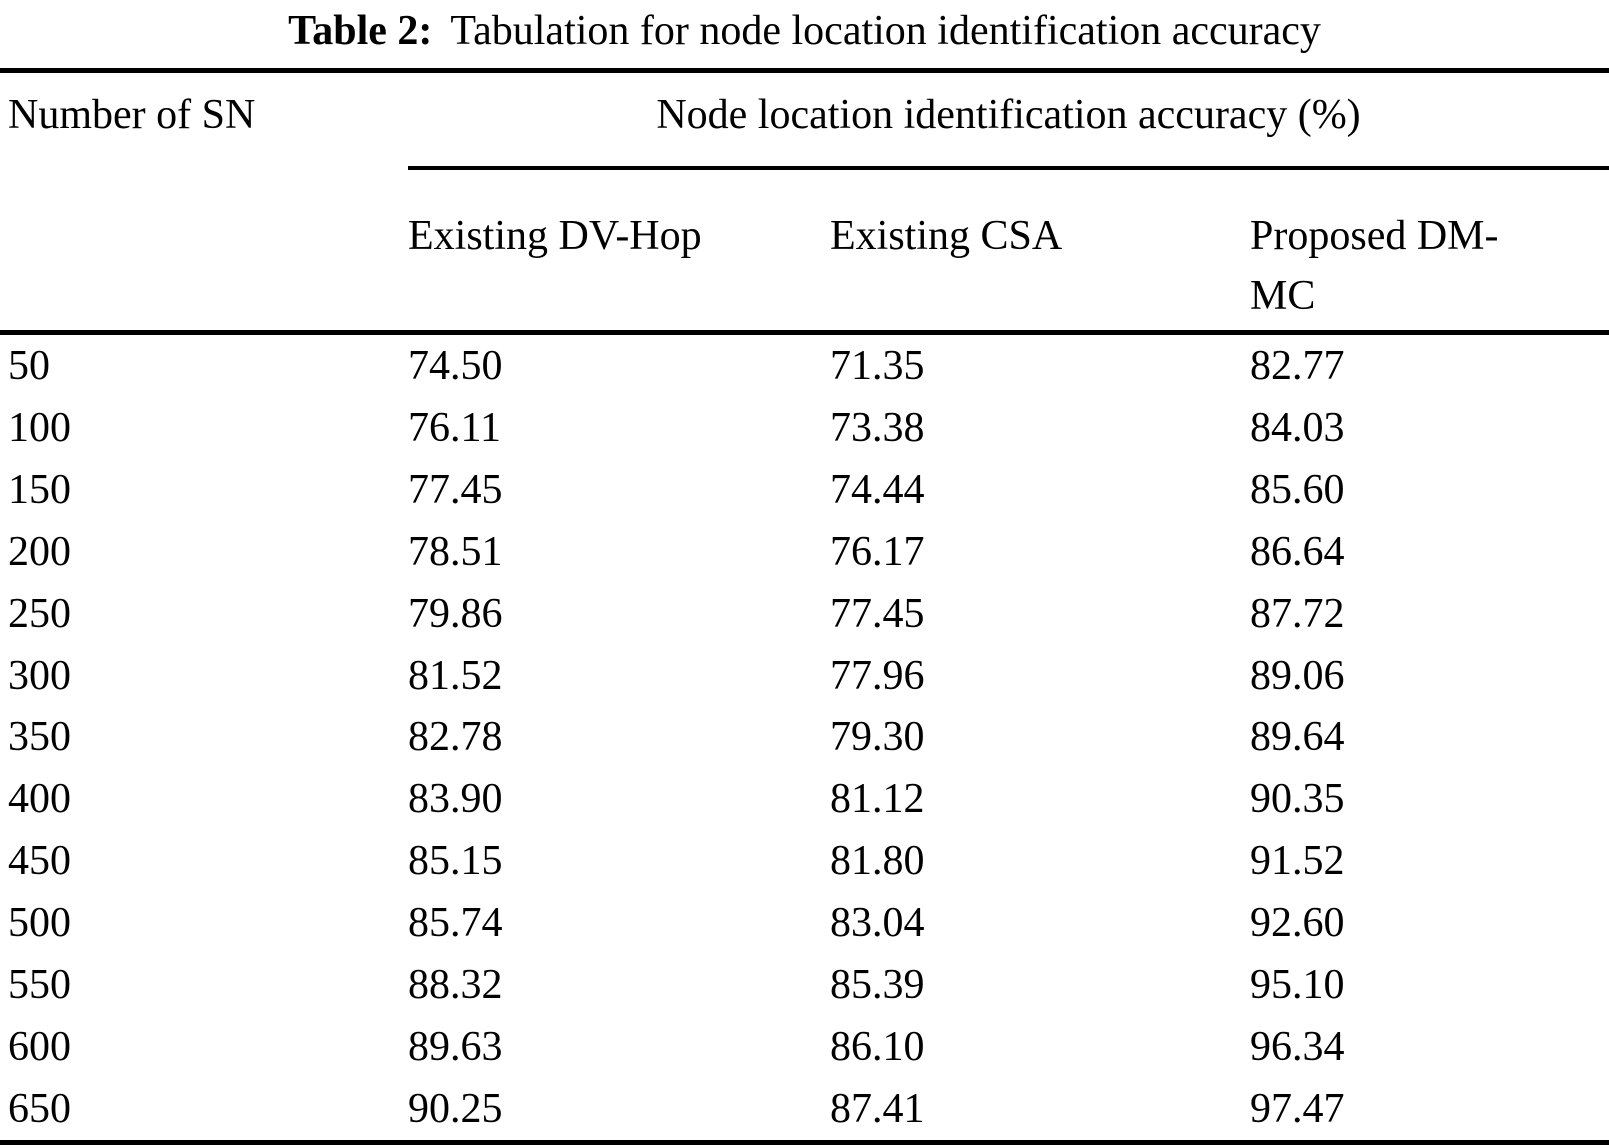  Describe the element at coordinates (1297, 1109) in the screenshot. I see `value-cell: 97.47` at that location.